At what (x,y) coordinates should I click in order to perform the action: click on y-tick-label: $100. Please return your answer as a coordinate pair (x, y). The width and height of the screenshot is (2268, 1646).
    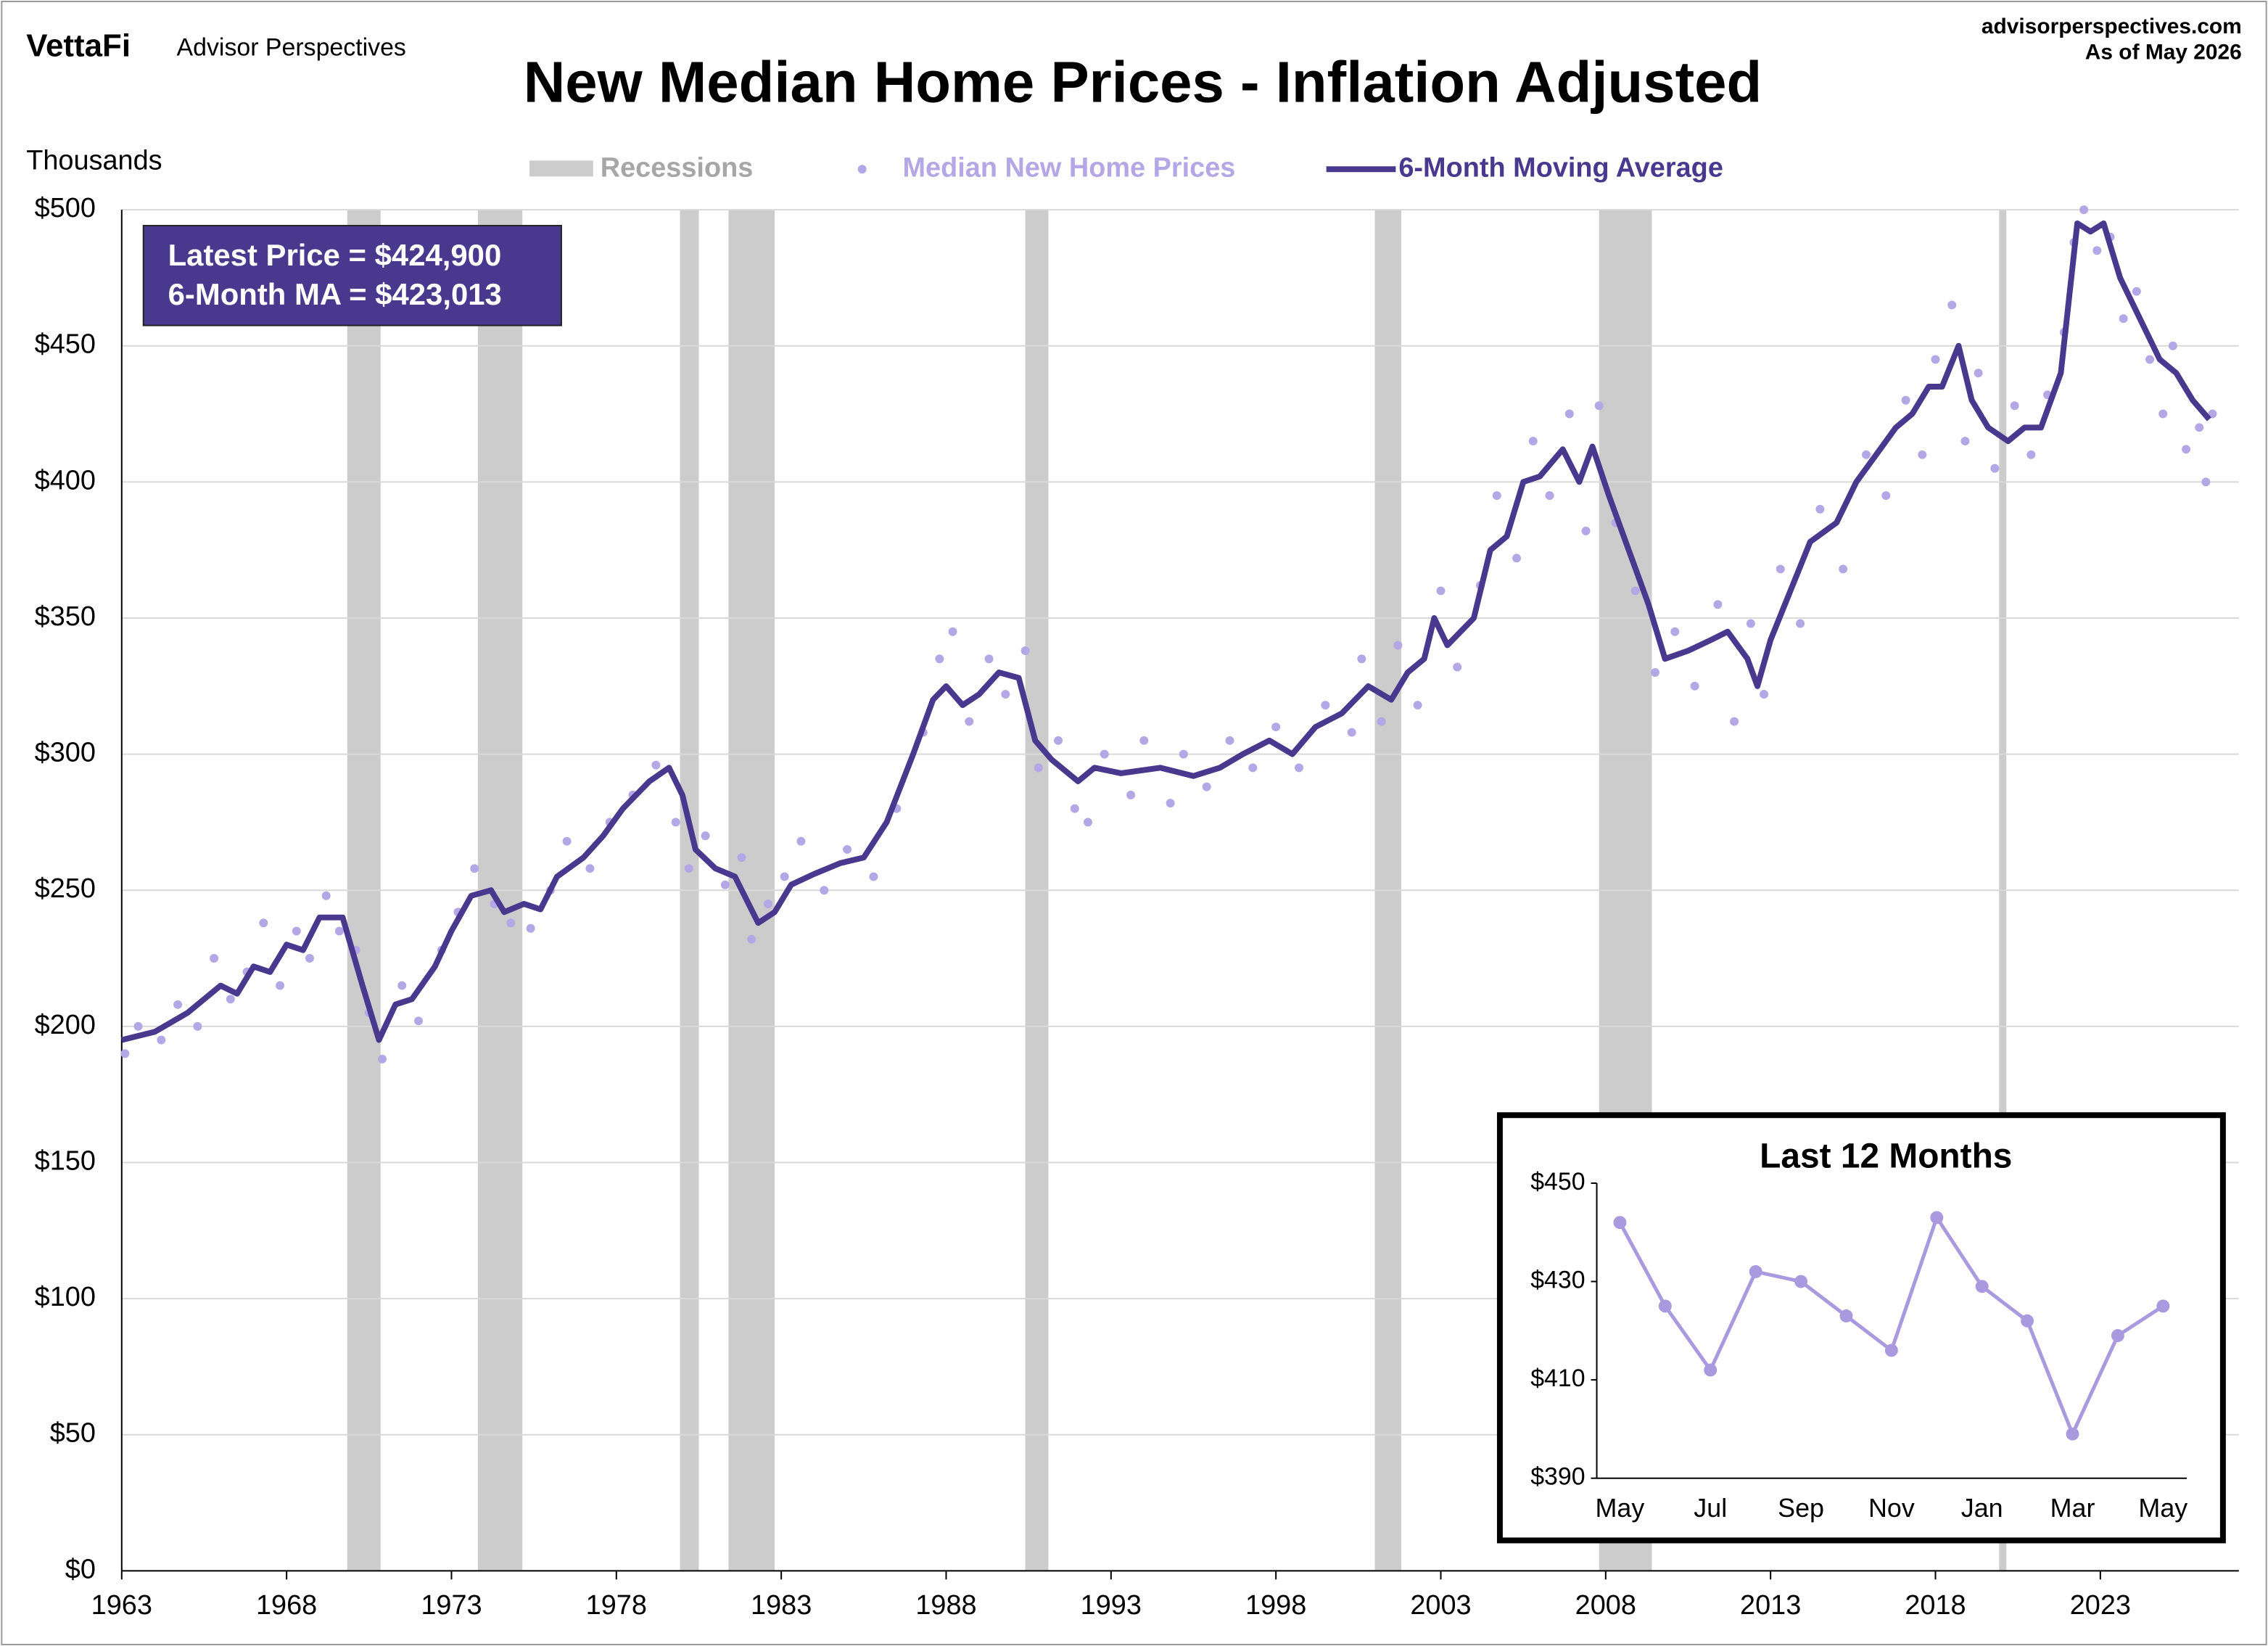
    Looking at the image, I should click on (65, 1297).